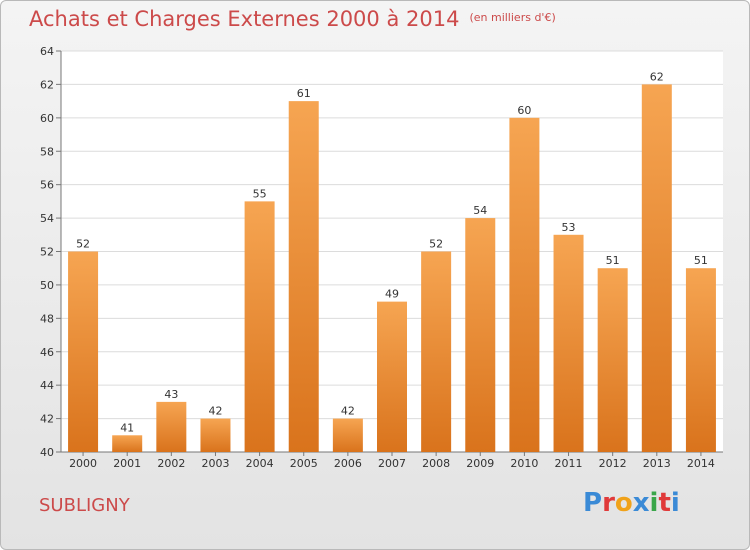  Describe the element at coordinates (524, 463) in the screenshot. I see `x-tick-label: 2010` at that location.